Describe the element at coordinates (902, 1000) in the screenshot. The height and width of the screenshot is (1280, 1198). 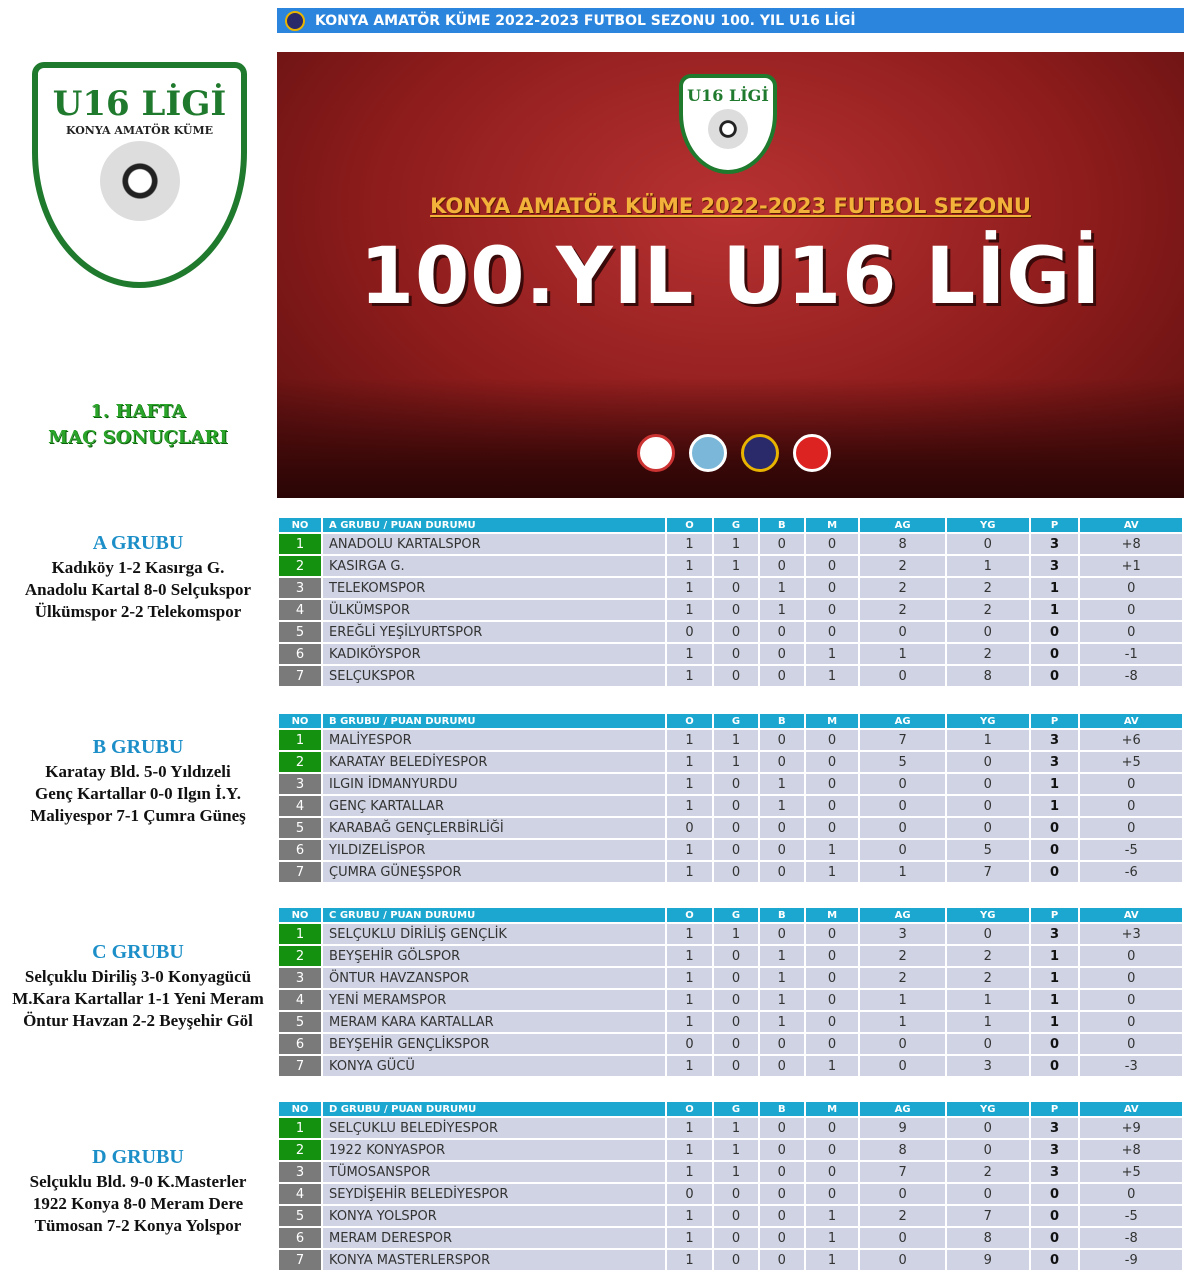
I see `stat-ag: 1` at that location.